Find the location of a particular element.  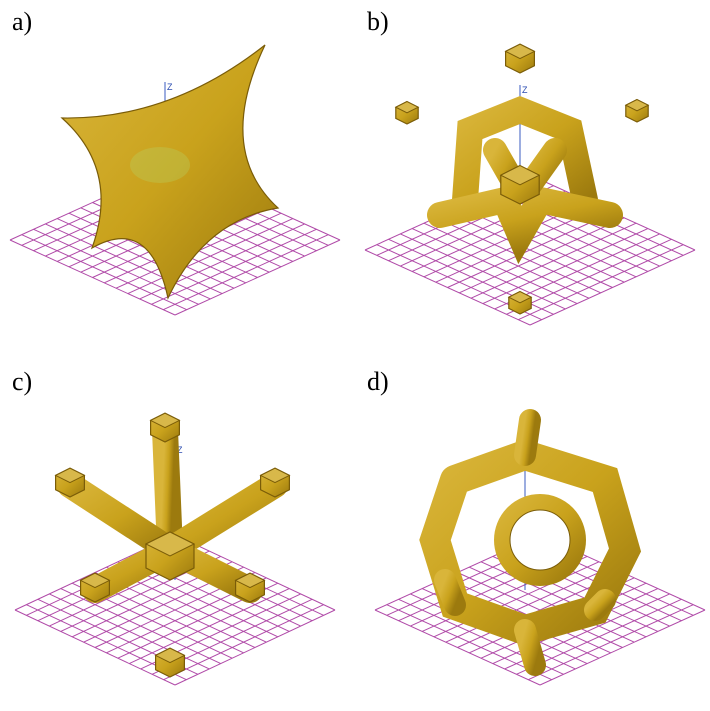

ring is located at coordinates (540, 540).